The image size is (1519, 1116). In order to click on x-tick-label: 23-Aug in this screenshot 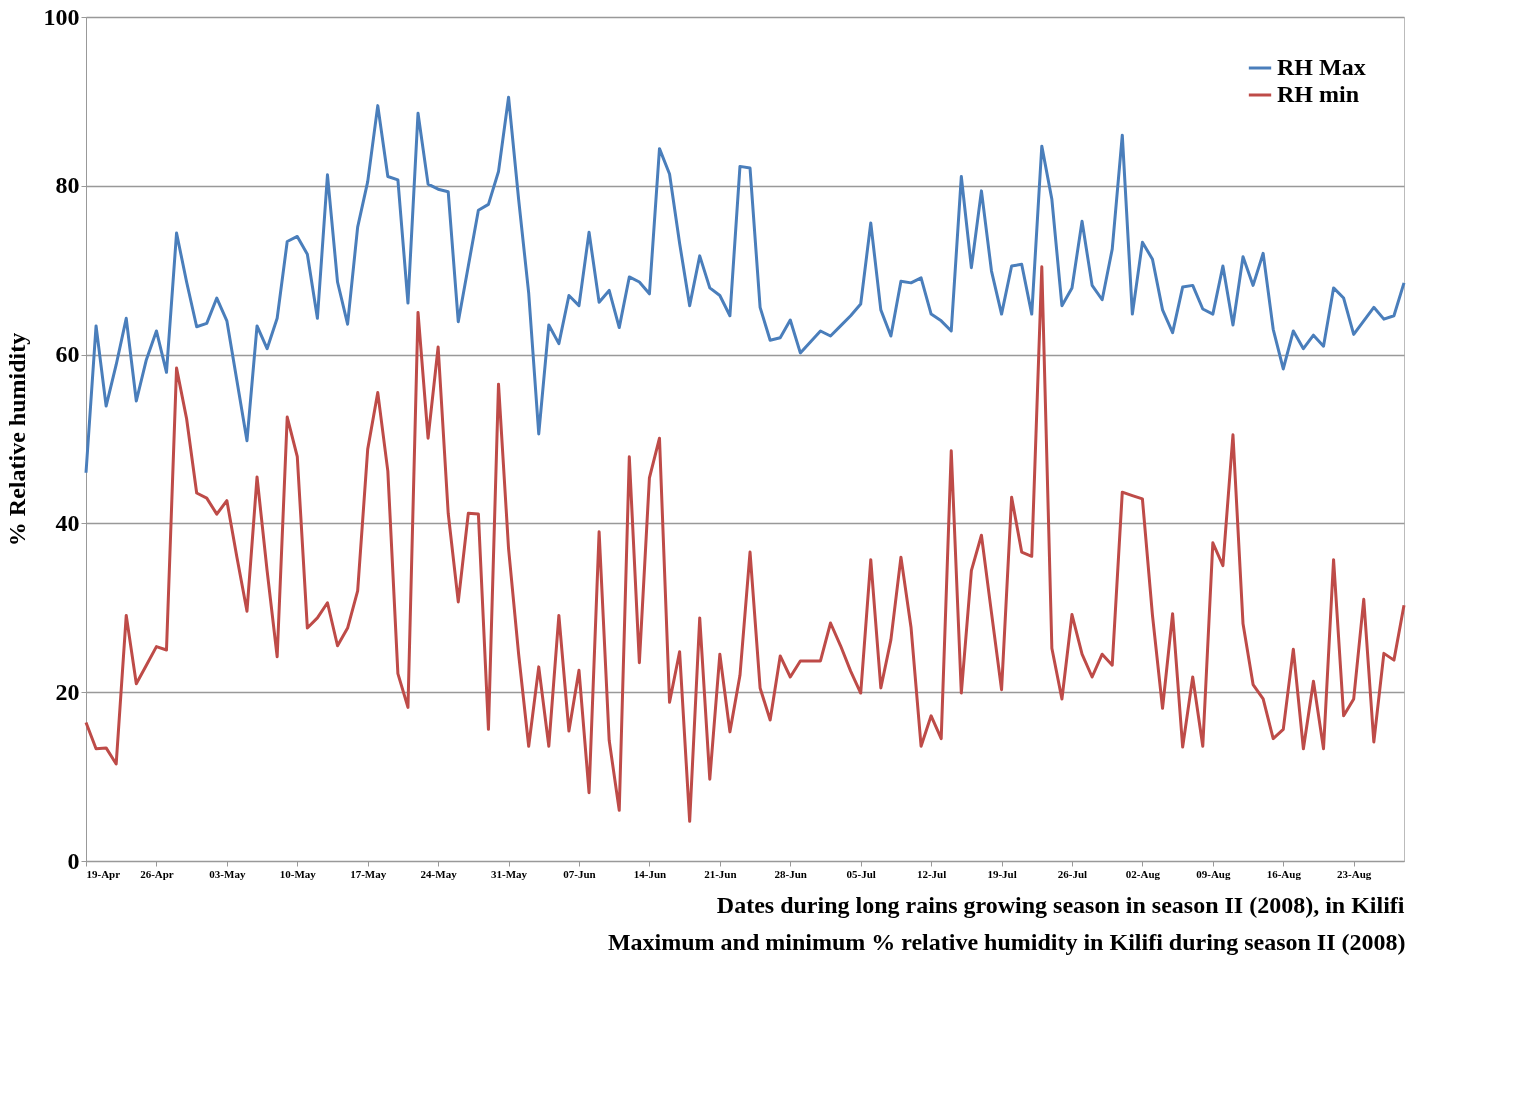, I will do `click(1354, 873)`.